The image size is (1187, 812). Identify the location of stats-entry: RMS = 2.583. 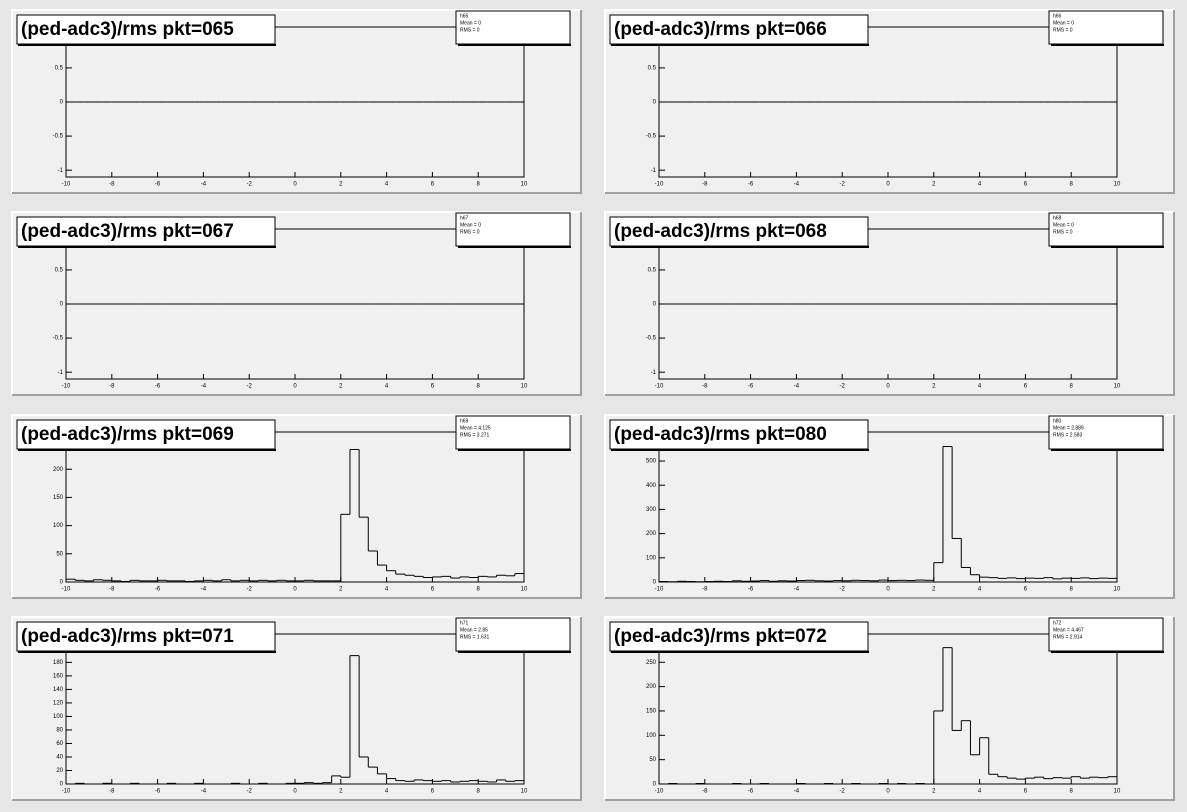
(1068, 435).